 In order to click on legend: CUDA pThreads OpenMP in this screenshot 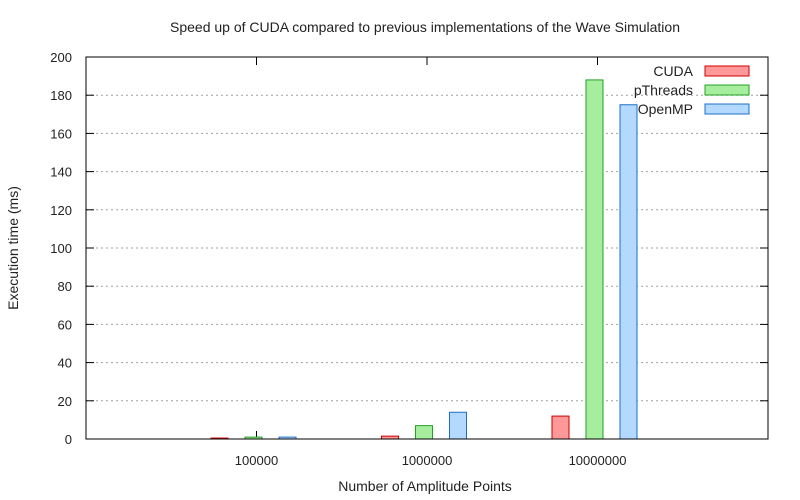, I will do `click(692, 90)`.